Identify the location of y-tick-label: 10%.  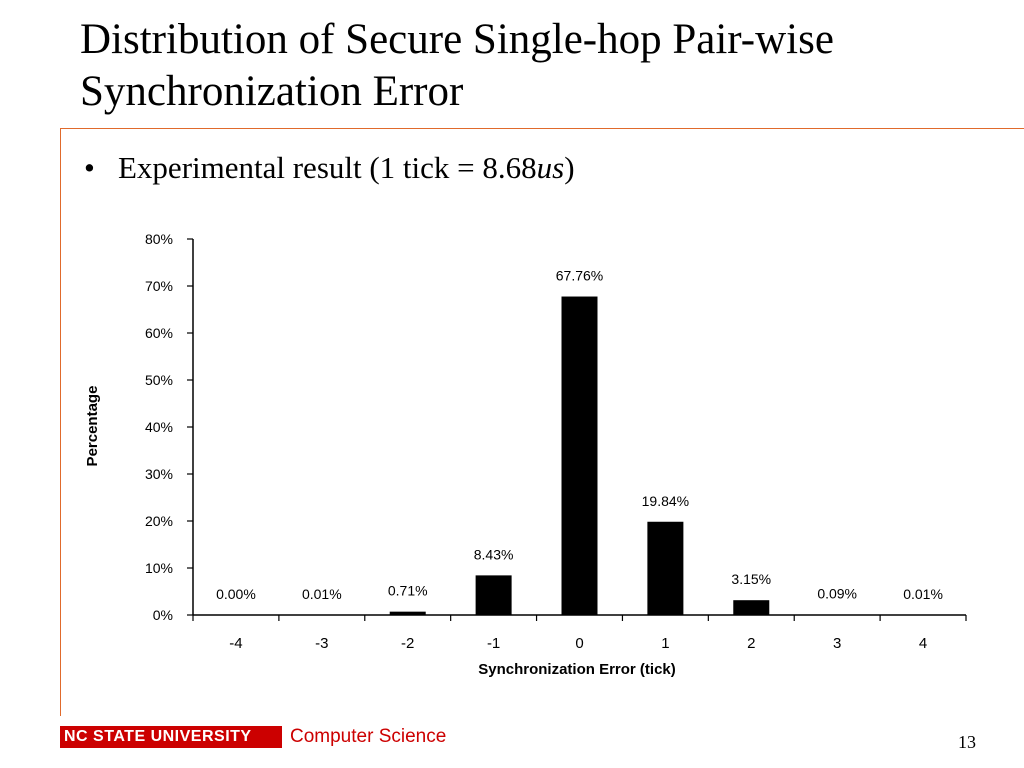
(159, 568).